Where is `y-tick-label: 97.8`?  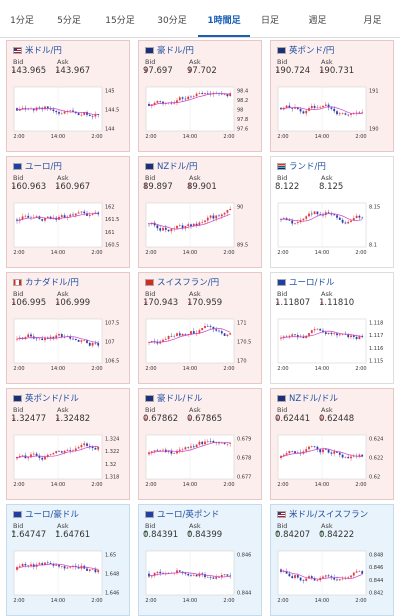
y-tick-label: 97.8 is located at coordinates (242, 120).